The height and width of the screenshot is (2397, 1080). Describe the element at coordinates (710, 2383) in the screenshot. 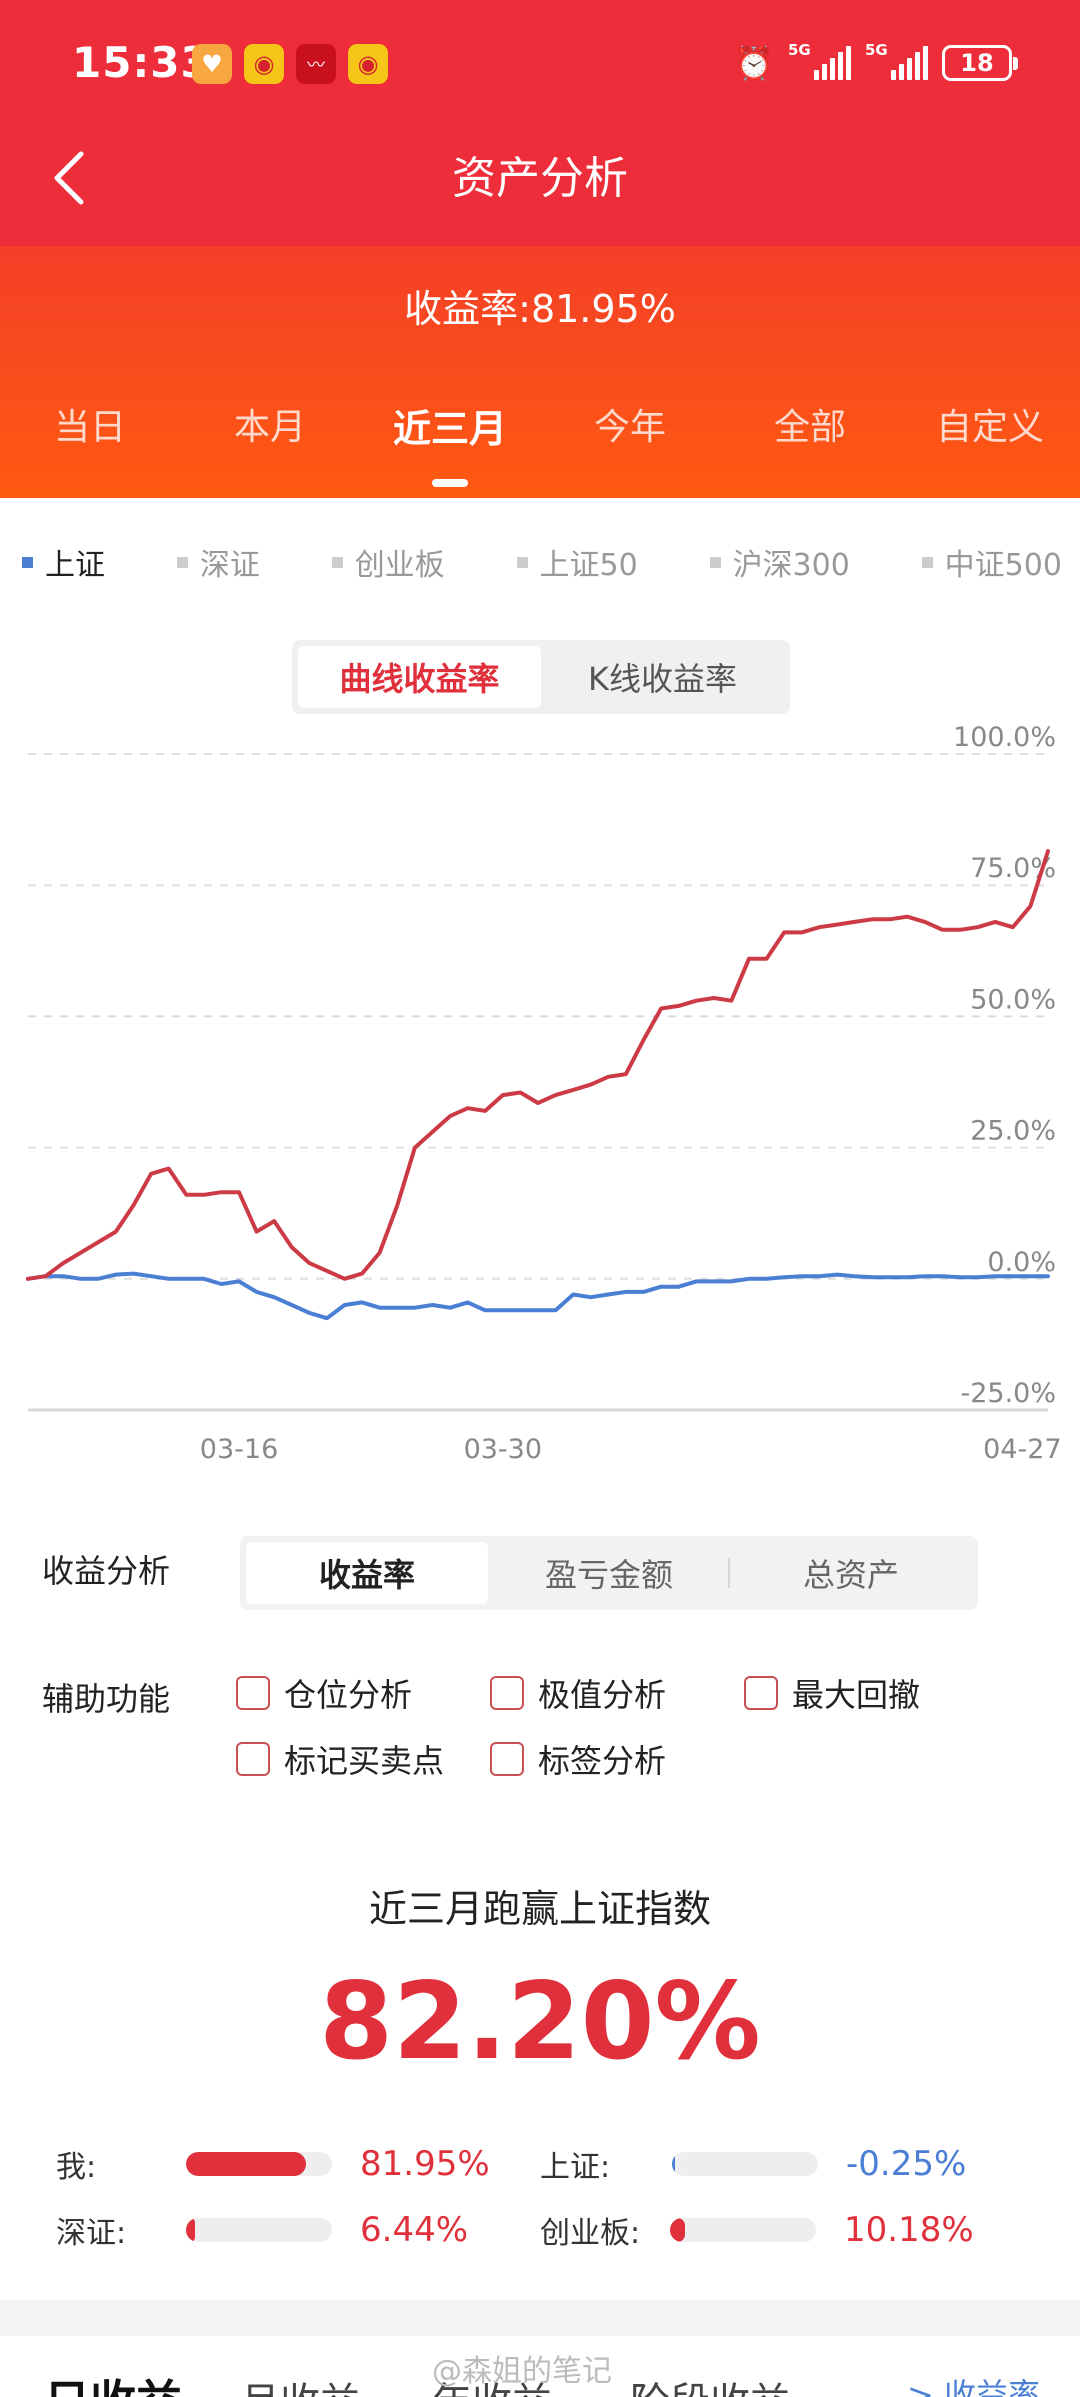

I see `tab-stage-return: 阶段收益` at that location.